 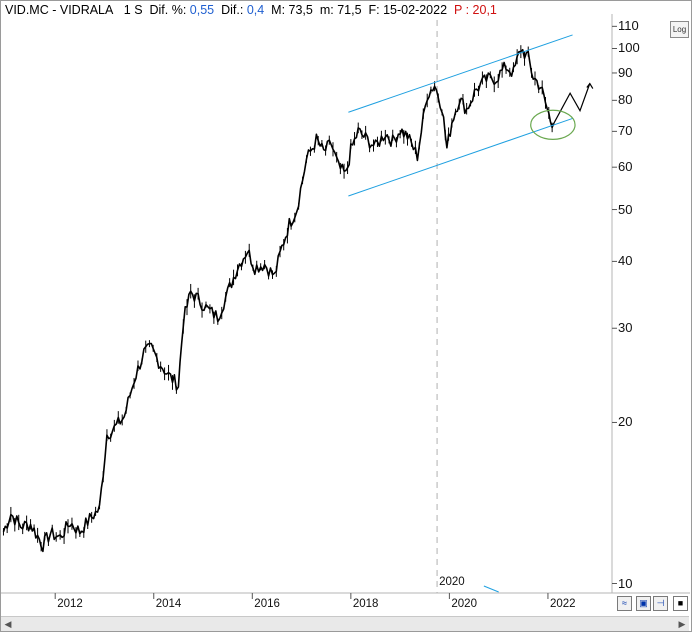 I want to click on y-tick-label: 90, so click(x=625, y=72).